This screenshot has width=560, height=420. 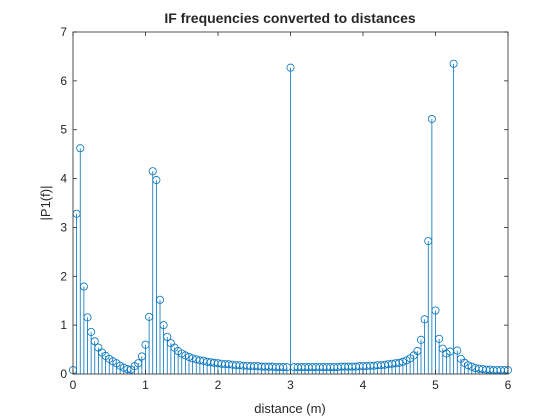 I want to click on x-tick-label: 5, so click(x=435, y=385).